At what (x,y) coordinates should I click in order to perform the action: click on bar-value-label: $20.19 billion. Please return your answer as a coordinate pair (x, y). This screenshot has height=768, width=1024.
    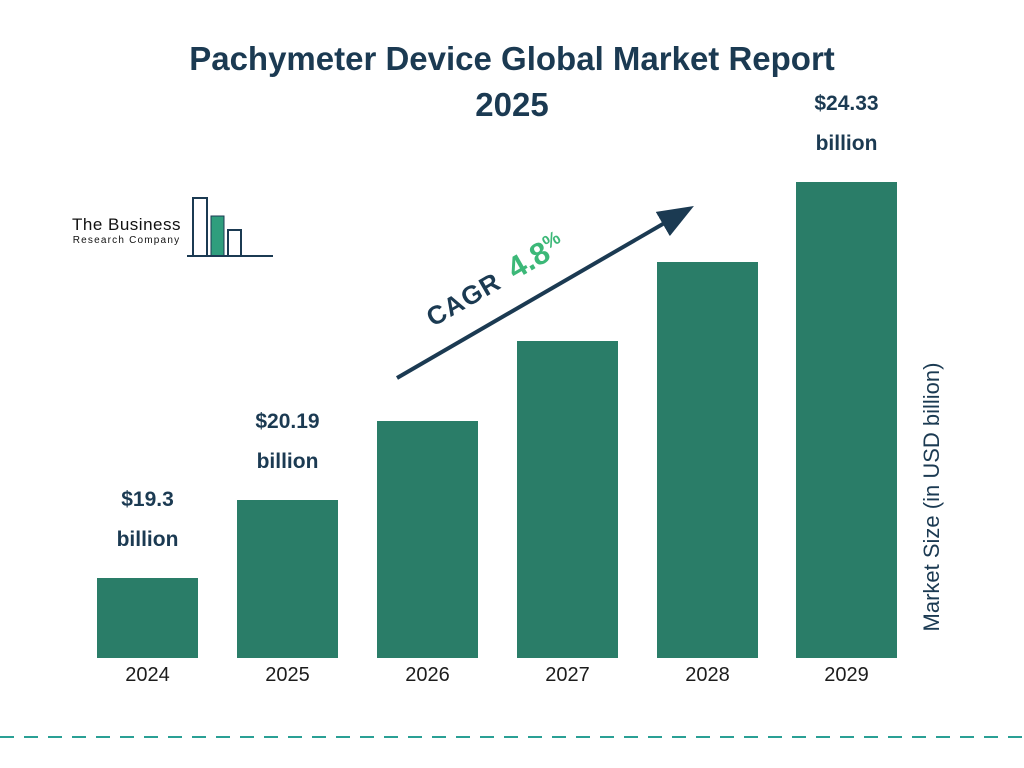
    Looking at the image, I should click on (287, 442).